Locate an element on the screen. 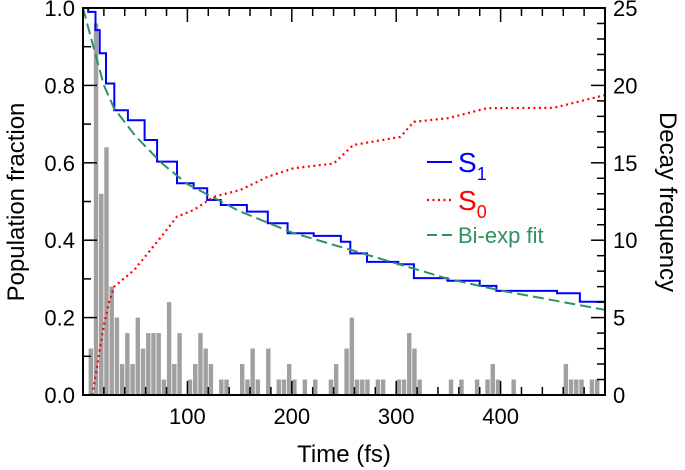 This screenshot has width=685, height=470. y-tick-label: 1.0 is located at coordinates (59, 10).